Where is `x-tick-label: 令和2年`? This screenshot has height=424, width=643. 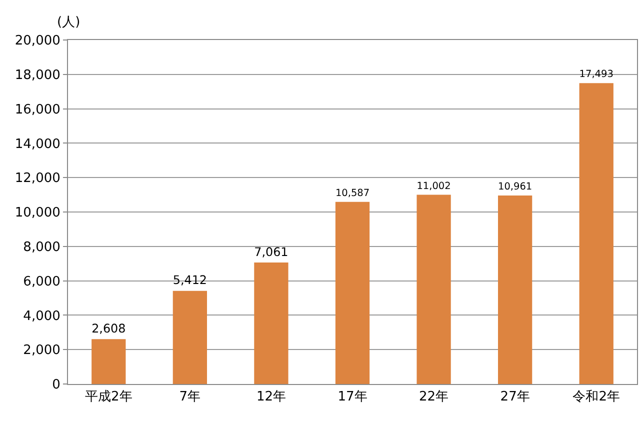 x-tick-label: 令和2年 is located at coordinates (596, 397).